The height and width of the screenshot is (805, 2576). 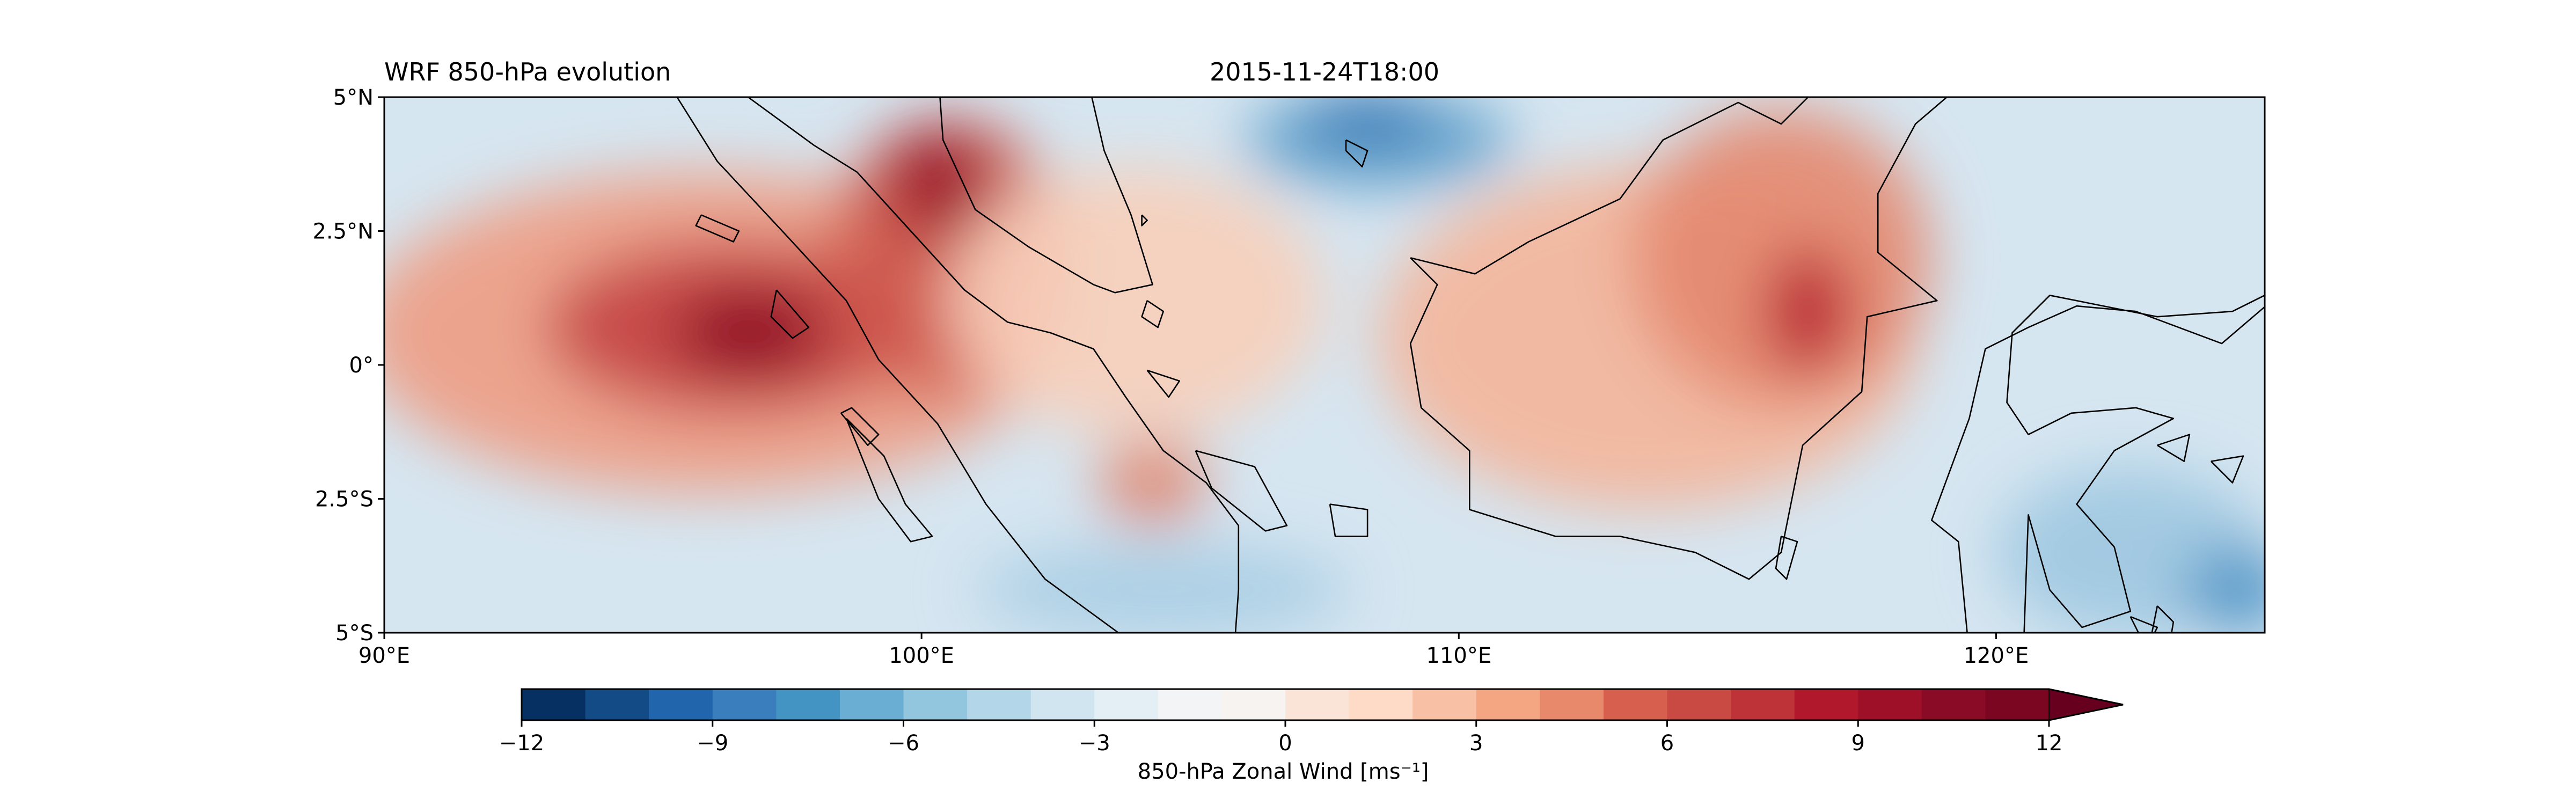 What do you see at coordinates (1786, 558) in the screenshot?
I see `coastline-laut` at bounding box center [1786, 558].